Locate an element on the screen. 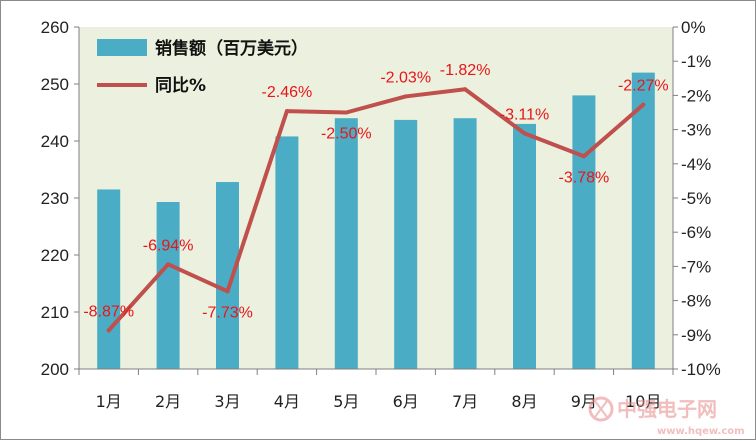 The height and width of the screenshot is (441, 756). right-tick-label: -5% is located at coordinates (696, 198).